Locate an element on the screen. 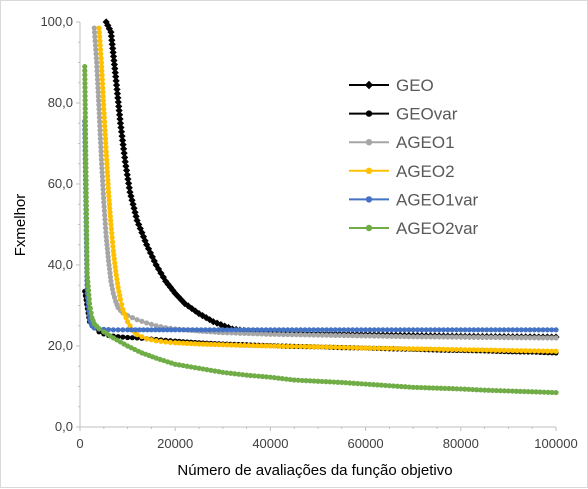 Image resolution: width=588 pixels, height=489 pixels. legend-marker-ageo2var is located at coordinates (369, 228).